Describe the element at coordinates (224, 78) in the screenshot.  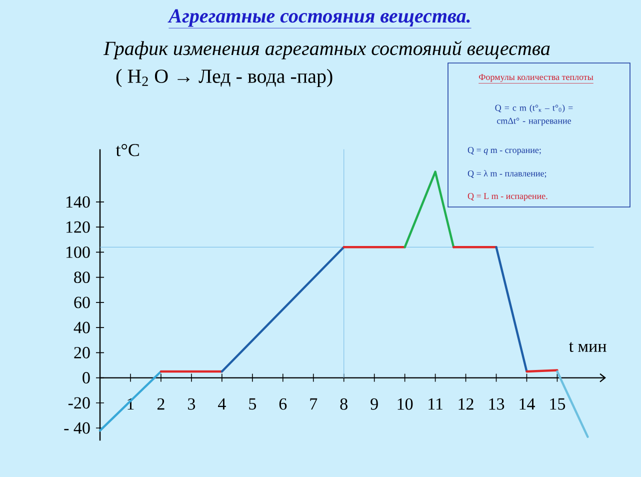
I see `text: ( H$_{2}$ O → Лед - вода -пар)` at that location.